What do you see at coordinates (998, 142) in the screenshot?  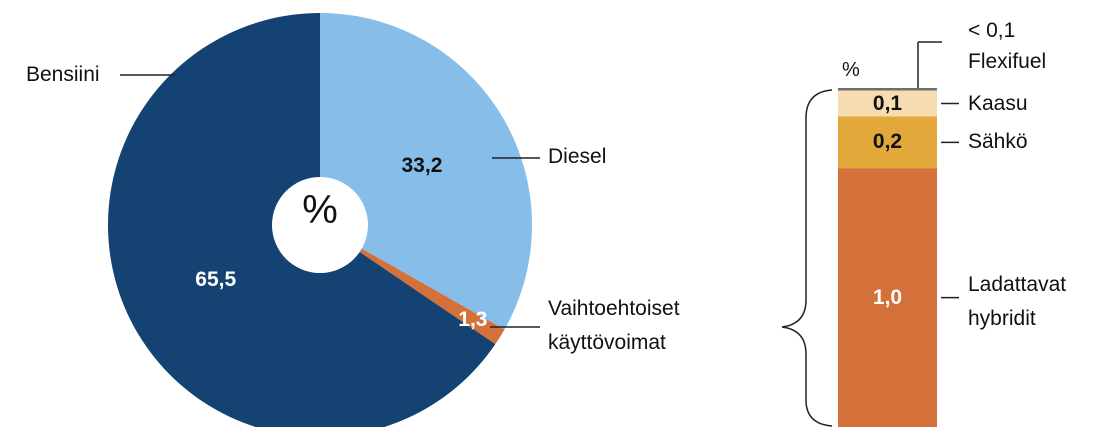 I see `bar-category-label: Sähkö` at bounding box center [998, 142].